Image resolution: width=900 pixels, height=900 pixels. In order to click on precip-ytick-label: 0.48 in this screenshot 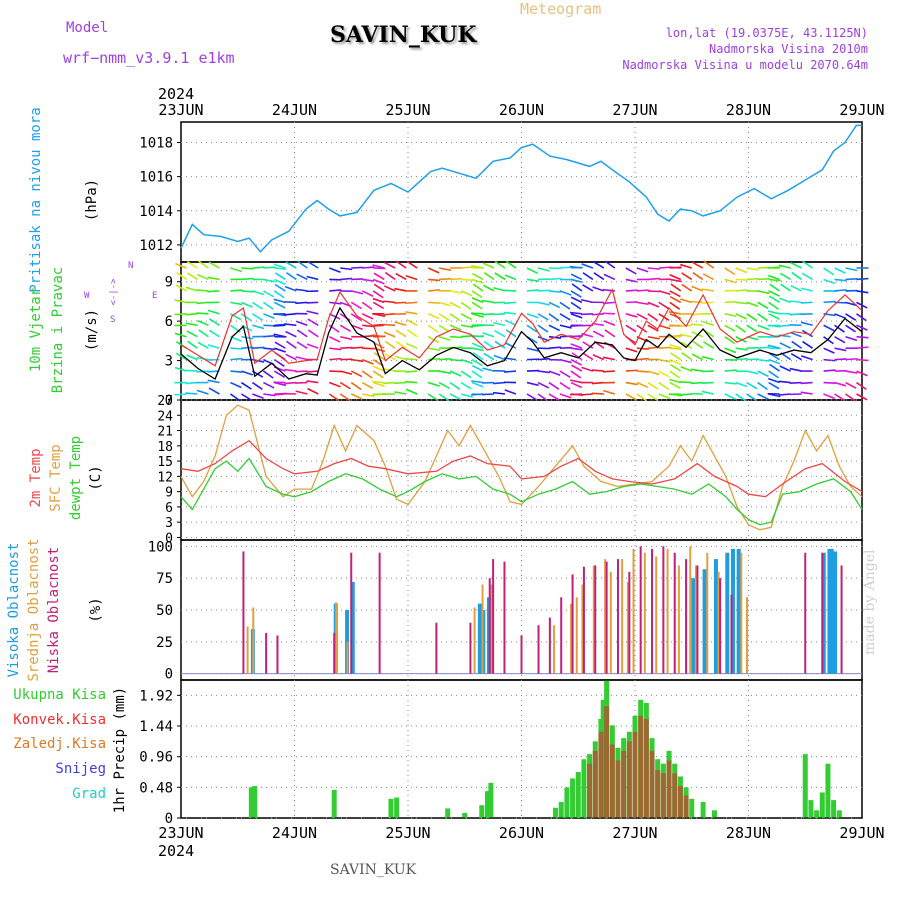, I will do `click(156, 788)`.